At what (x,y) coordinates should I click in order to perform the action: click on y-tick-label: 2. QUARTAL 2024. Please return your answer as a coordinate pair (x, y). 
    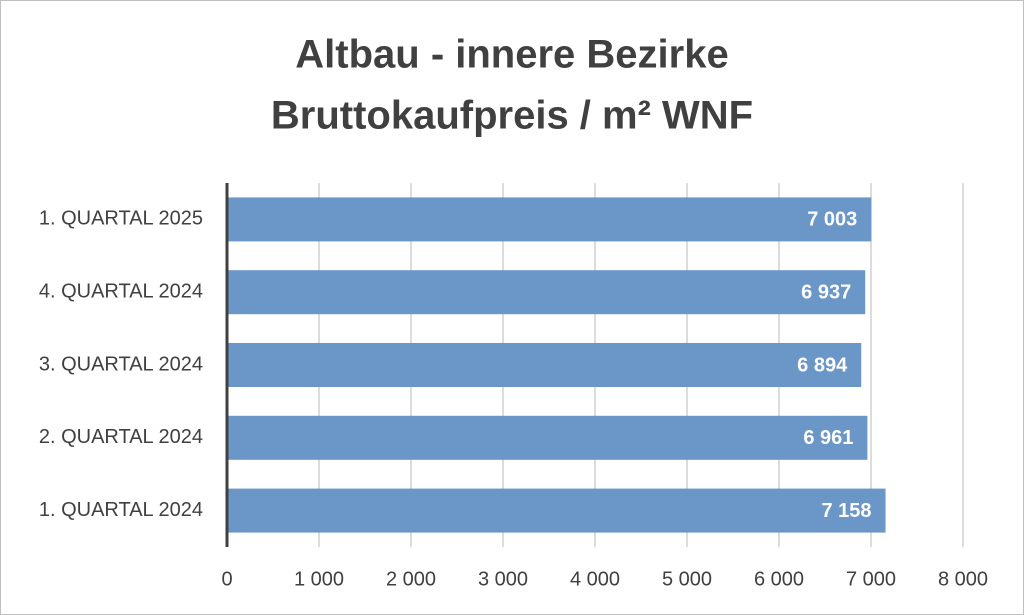
    Looking at the image, I should click on (121, 437).